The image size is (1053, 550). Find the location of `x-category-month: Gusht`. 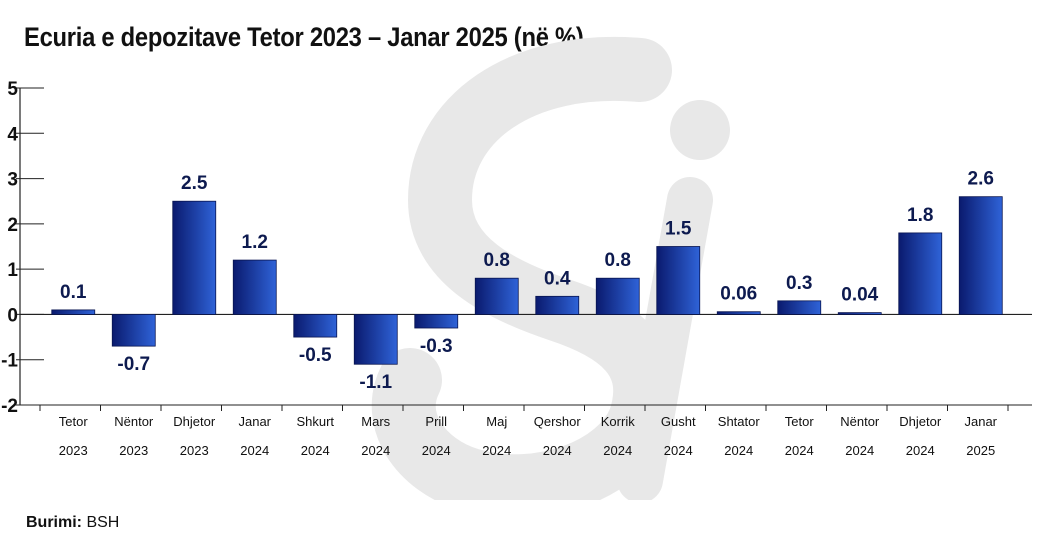

x-category-month: Gusht is located at coordinates (678, 421).